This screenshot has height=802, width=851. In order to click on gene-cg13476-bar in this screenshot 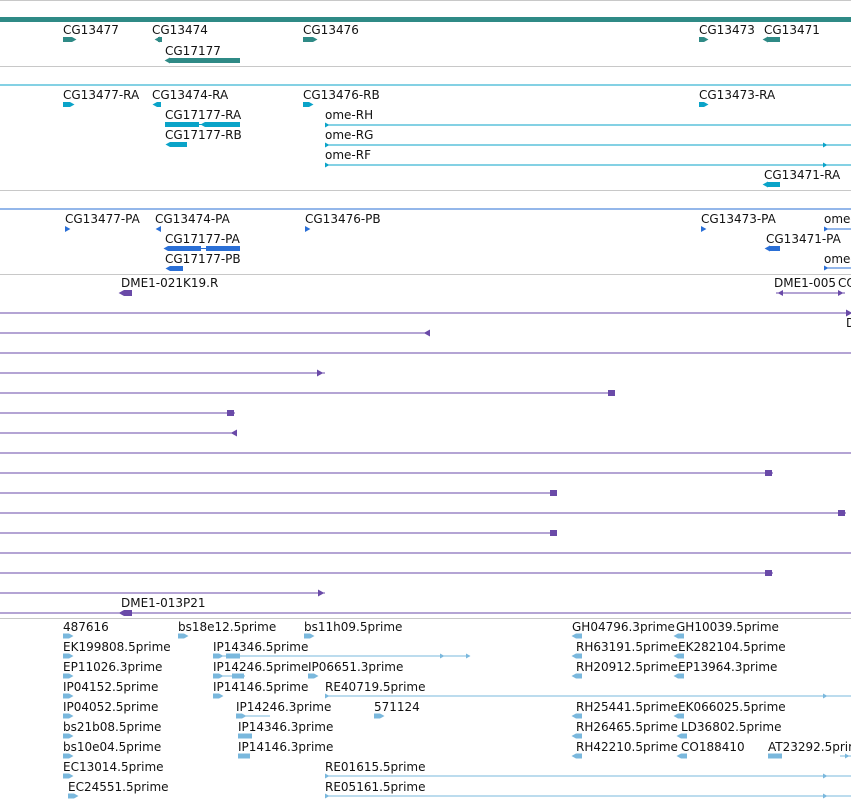, I will do `click(308, 39)`.